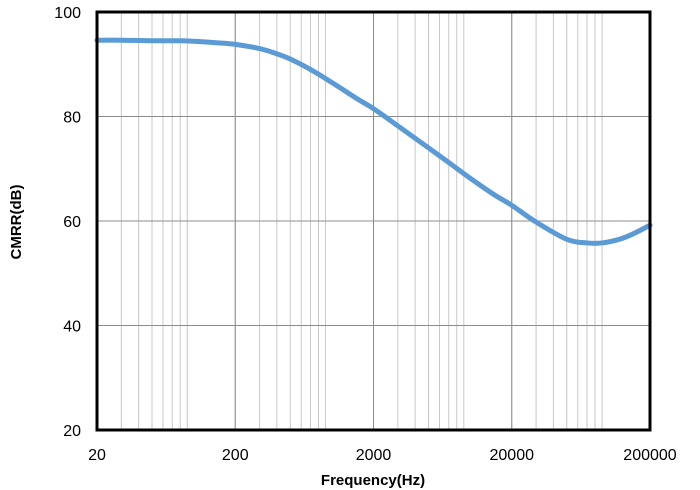 The height and width of the screenshot is (490, 700). I want to click on x-tick-label: 2000, so click(374, 455).